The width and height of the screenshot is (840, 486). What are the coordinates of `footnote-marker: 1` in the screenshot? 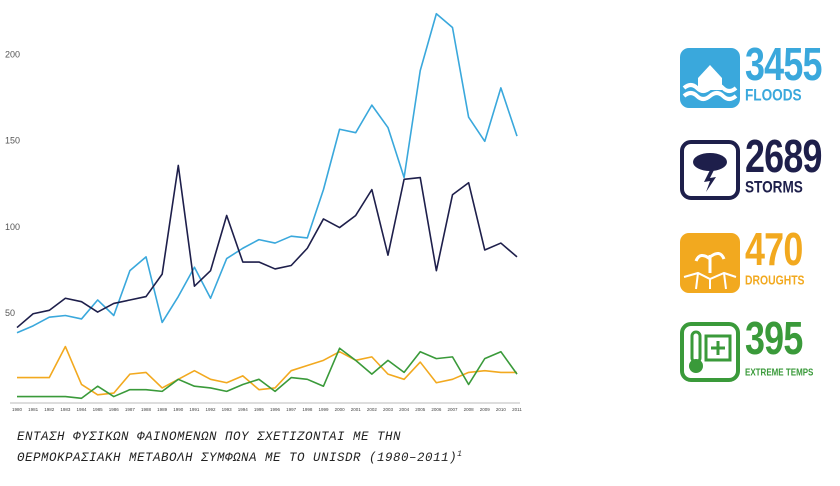 It's located at (460, 454).